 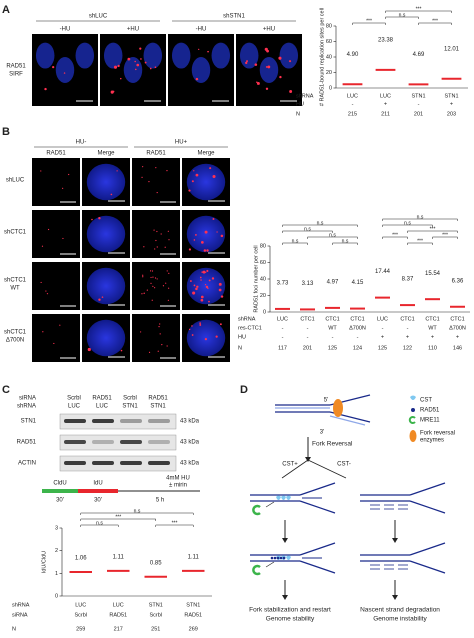 I want to click on row-value: 110, so click(x=432, y=348).